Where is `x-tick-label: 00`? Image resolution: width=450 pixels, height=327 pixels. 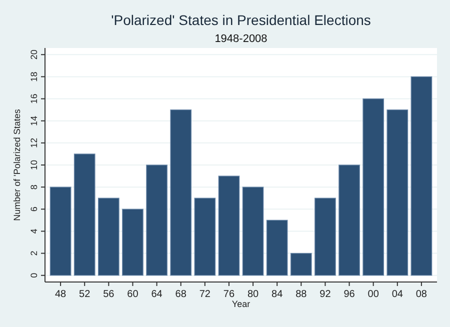
x-tick-label: 00 is located at coordinates (374, 294).